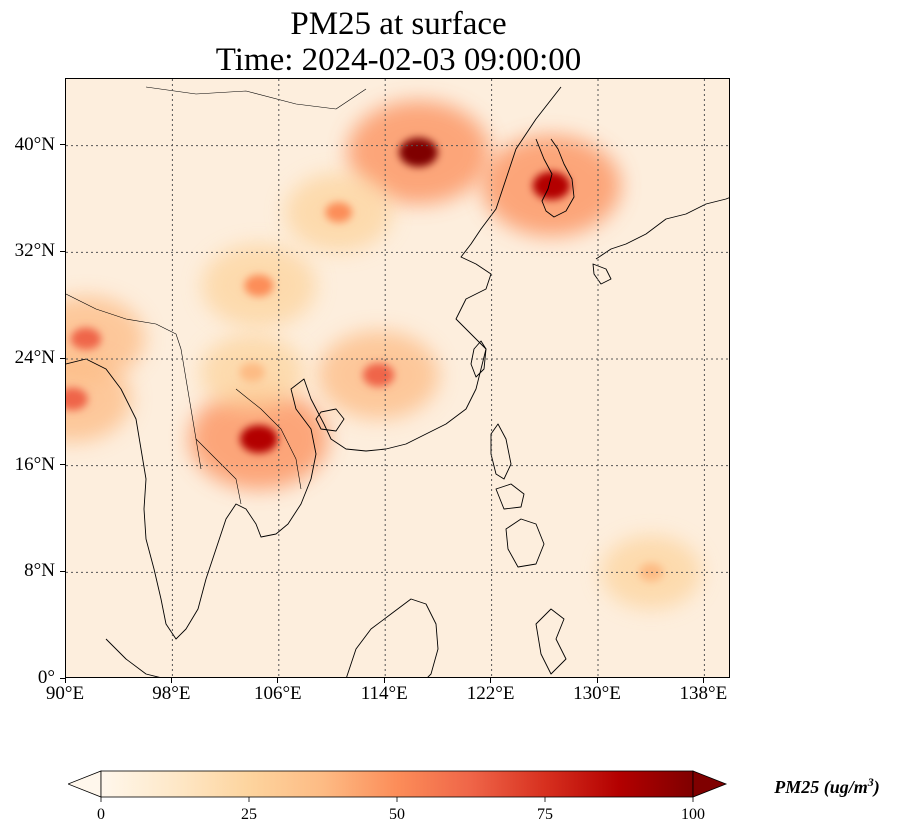  I want to click on coastline-mindanao, so click(525, 543).